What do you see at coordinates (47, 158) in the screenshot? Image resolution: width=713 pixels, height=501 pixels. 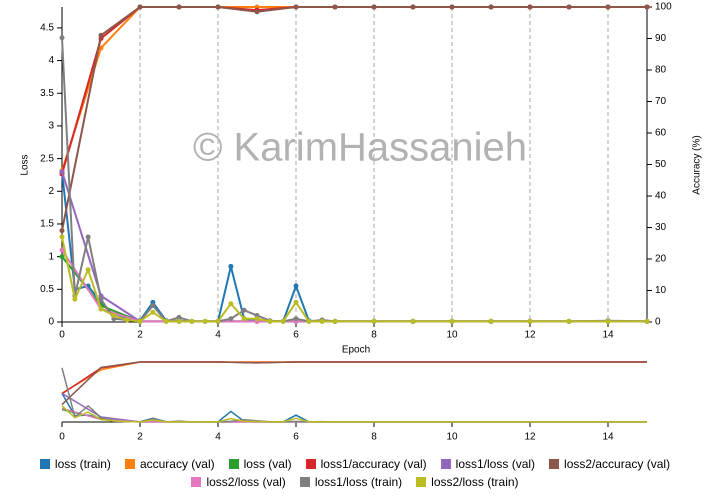 I see `y-tick-label: 2.5` at bounding box center [47, 158].